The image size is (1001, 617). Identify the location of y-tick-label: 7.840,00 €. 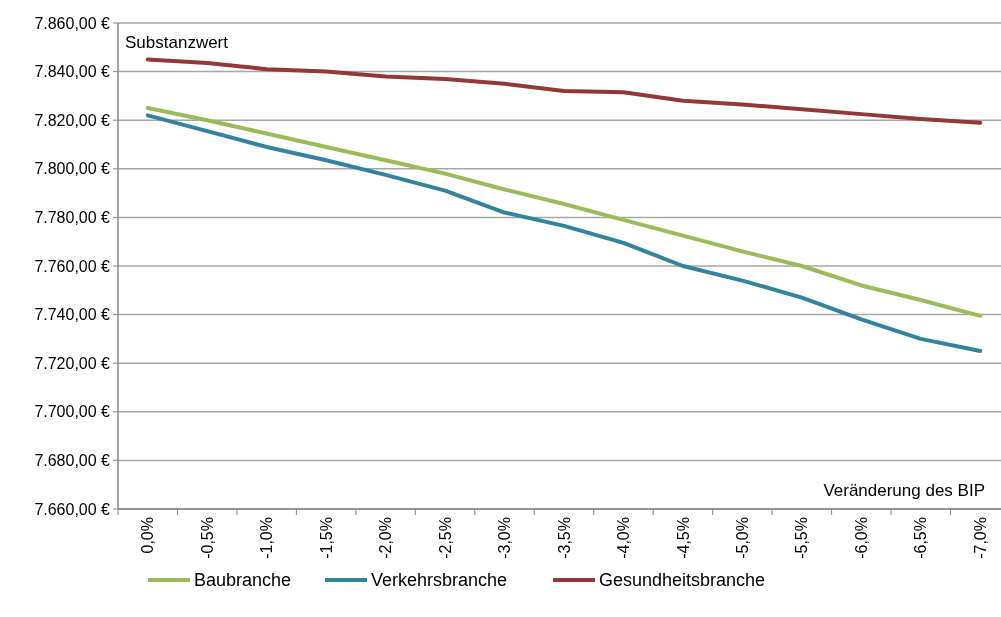
(72, 72).